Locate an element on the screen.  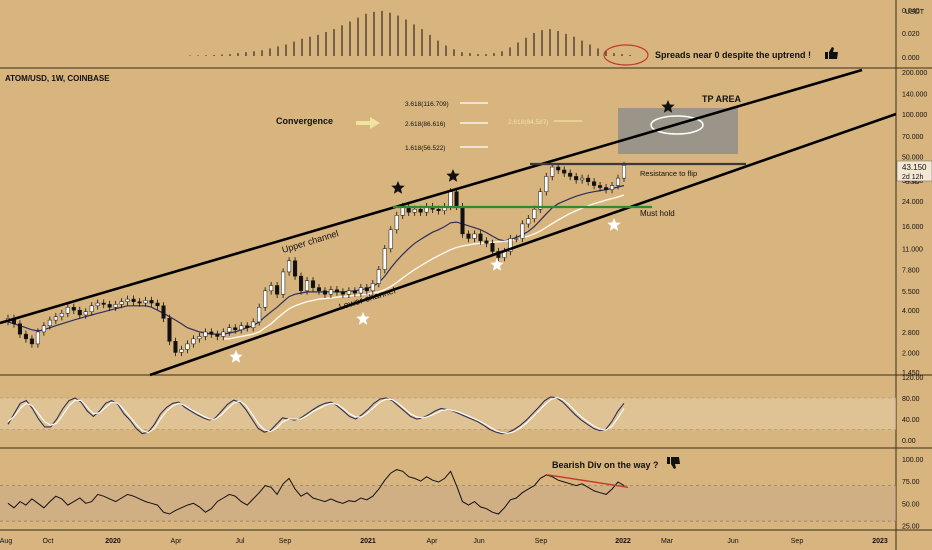
price-tick-label: 50.000 is located at coordinates (913, 157).